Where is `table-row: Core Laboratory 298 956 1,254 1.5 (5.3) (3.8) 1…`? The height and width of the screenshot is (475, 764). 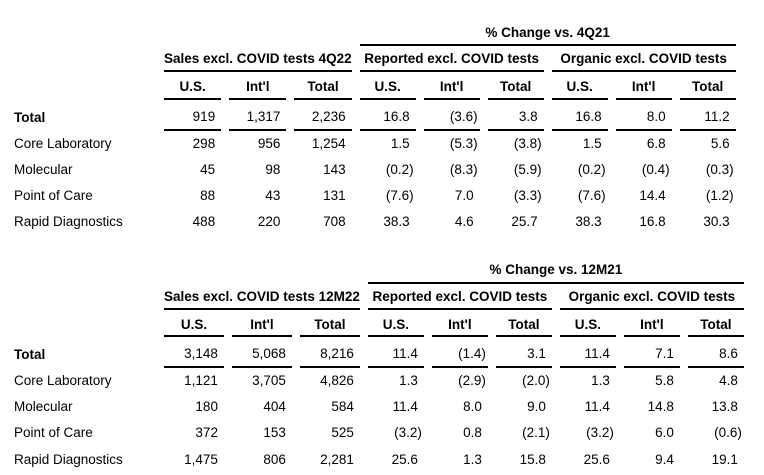 table-row: Core Laboratory 298 956 1,254 1.5 (5.3) (3.8) 1… is located at coordinates (375, 144).